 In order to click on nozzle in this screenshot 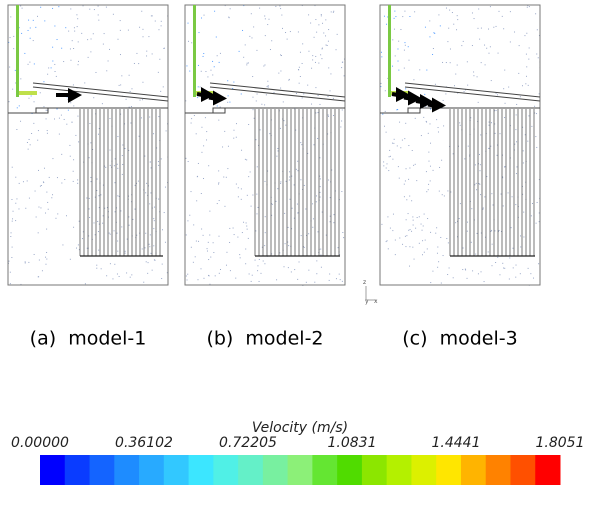, I will do `click(17, 51)`.